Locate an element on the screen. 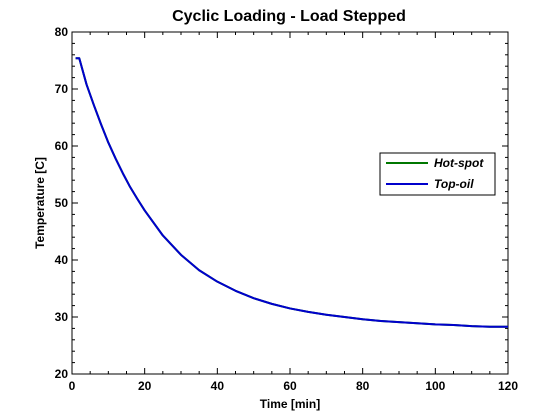 This screenshot has height=420, width=560. x-tick-label: 120 is located at coordinates (508, 386).